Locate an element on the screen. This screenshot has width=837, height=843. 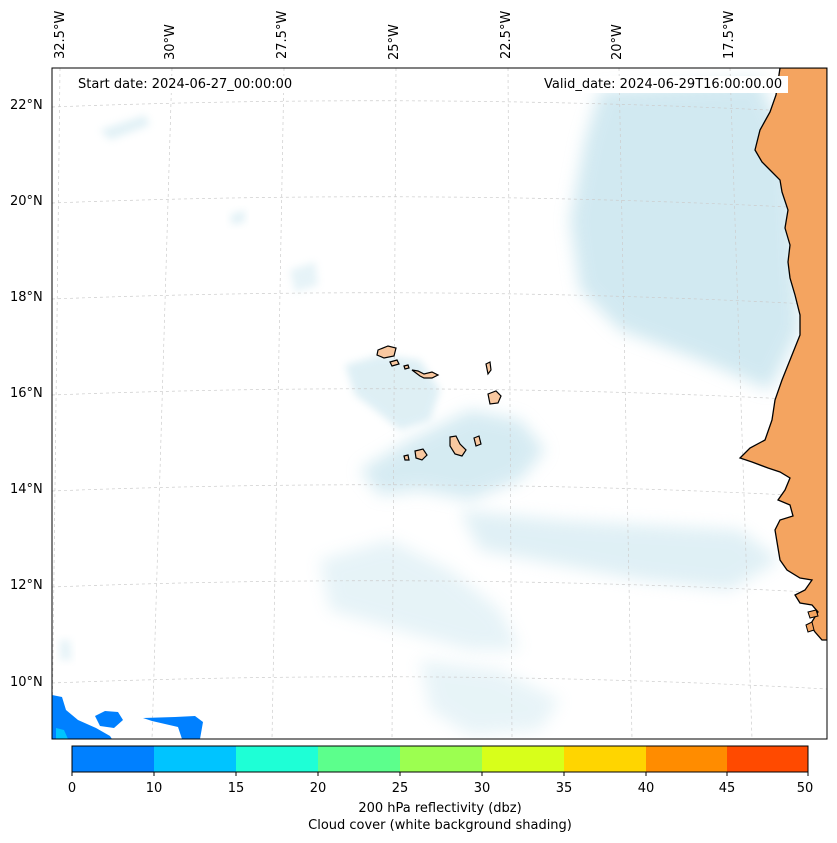
meridian-20w is located at coordinates (625, 403).